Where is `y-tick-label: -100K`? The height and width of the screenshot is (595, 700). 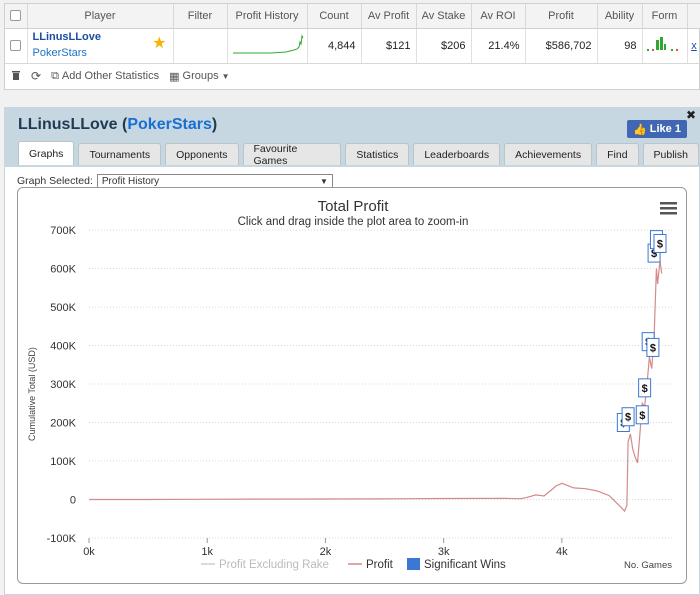 y-tick-label: -100K is located at coordinates (62, 539).